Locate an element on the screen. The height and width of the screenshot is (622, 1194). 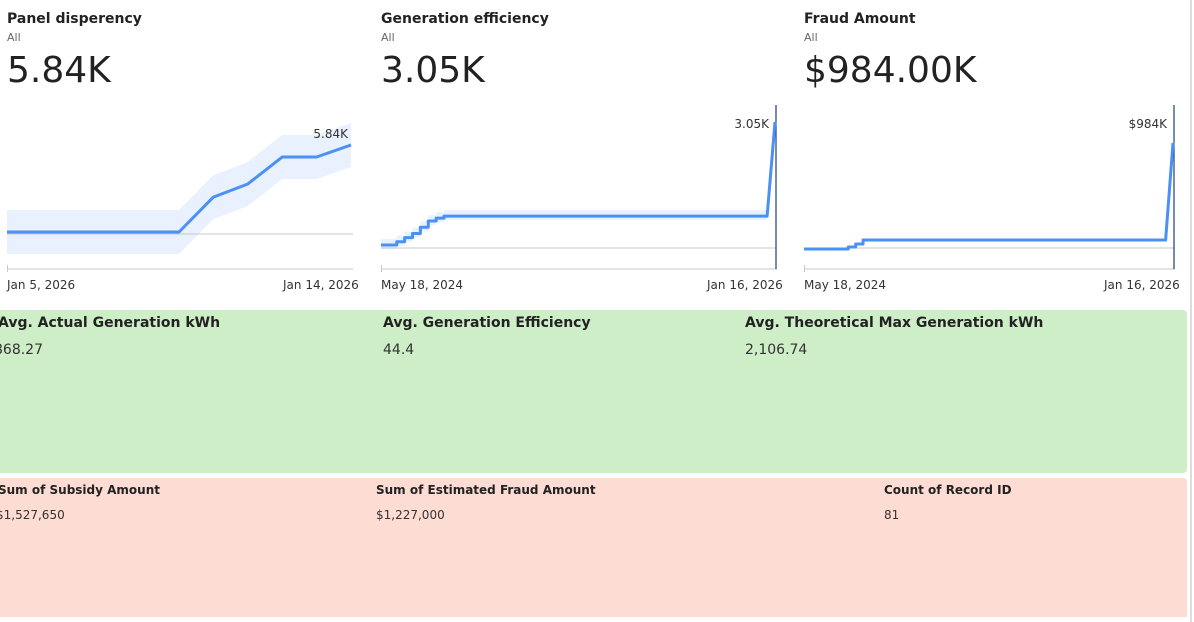
x-end-label: Jan 14, 2026 is located at coordinates (321, 285).